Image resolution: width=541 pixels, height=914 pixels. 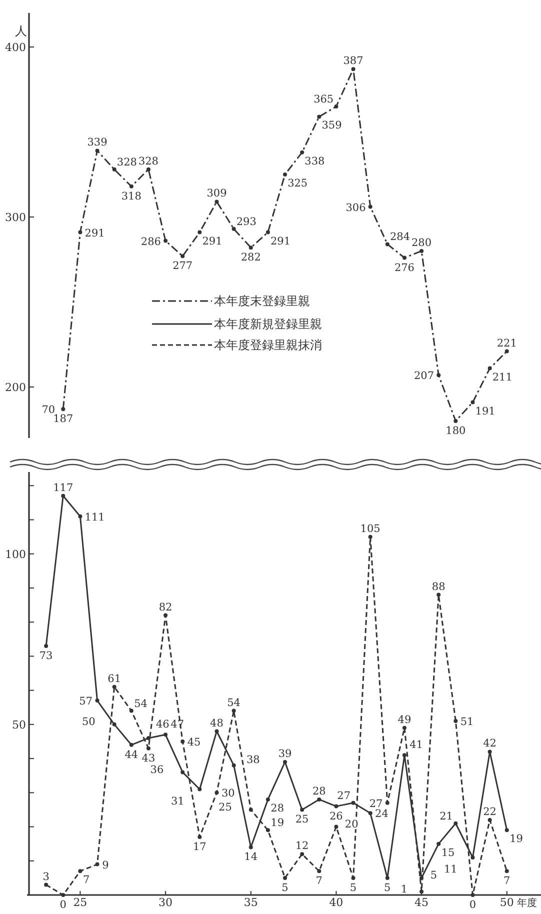 I want to click on data-label: 31, so click(x=177, y=801).